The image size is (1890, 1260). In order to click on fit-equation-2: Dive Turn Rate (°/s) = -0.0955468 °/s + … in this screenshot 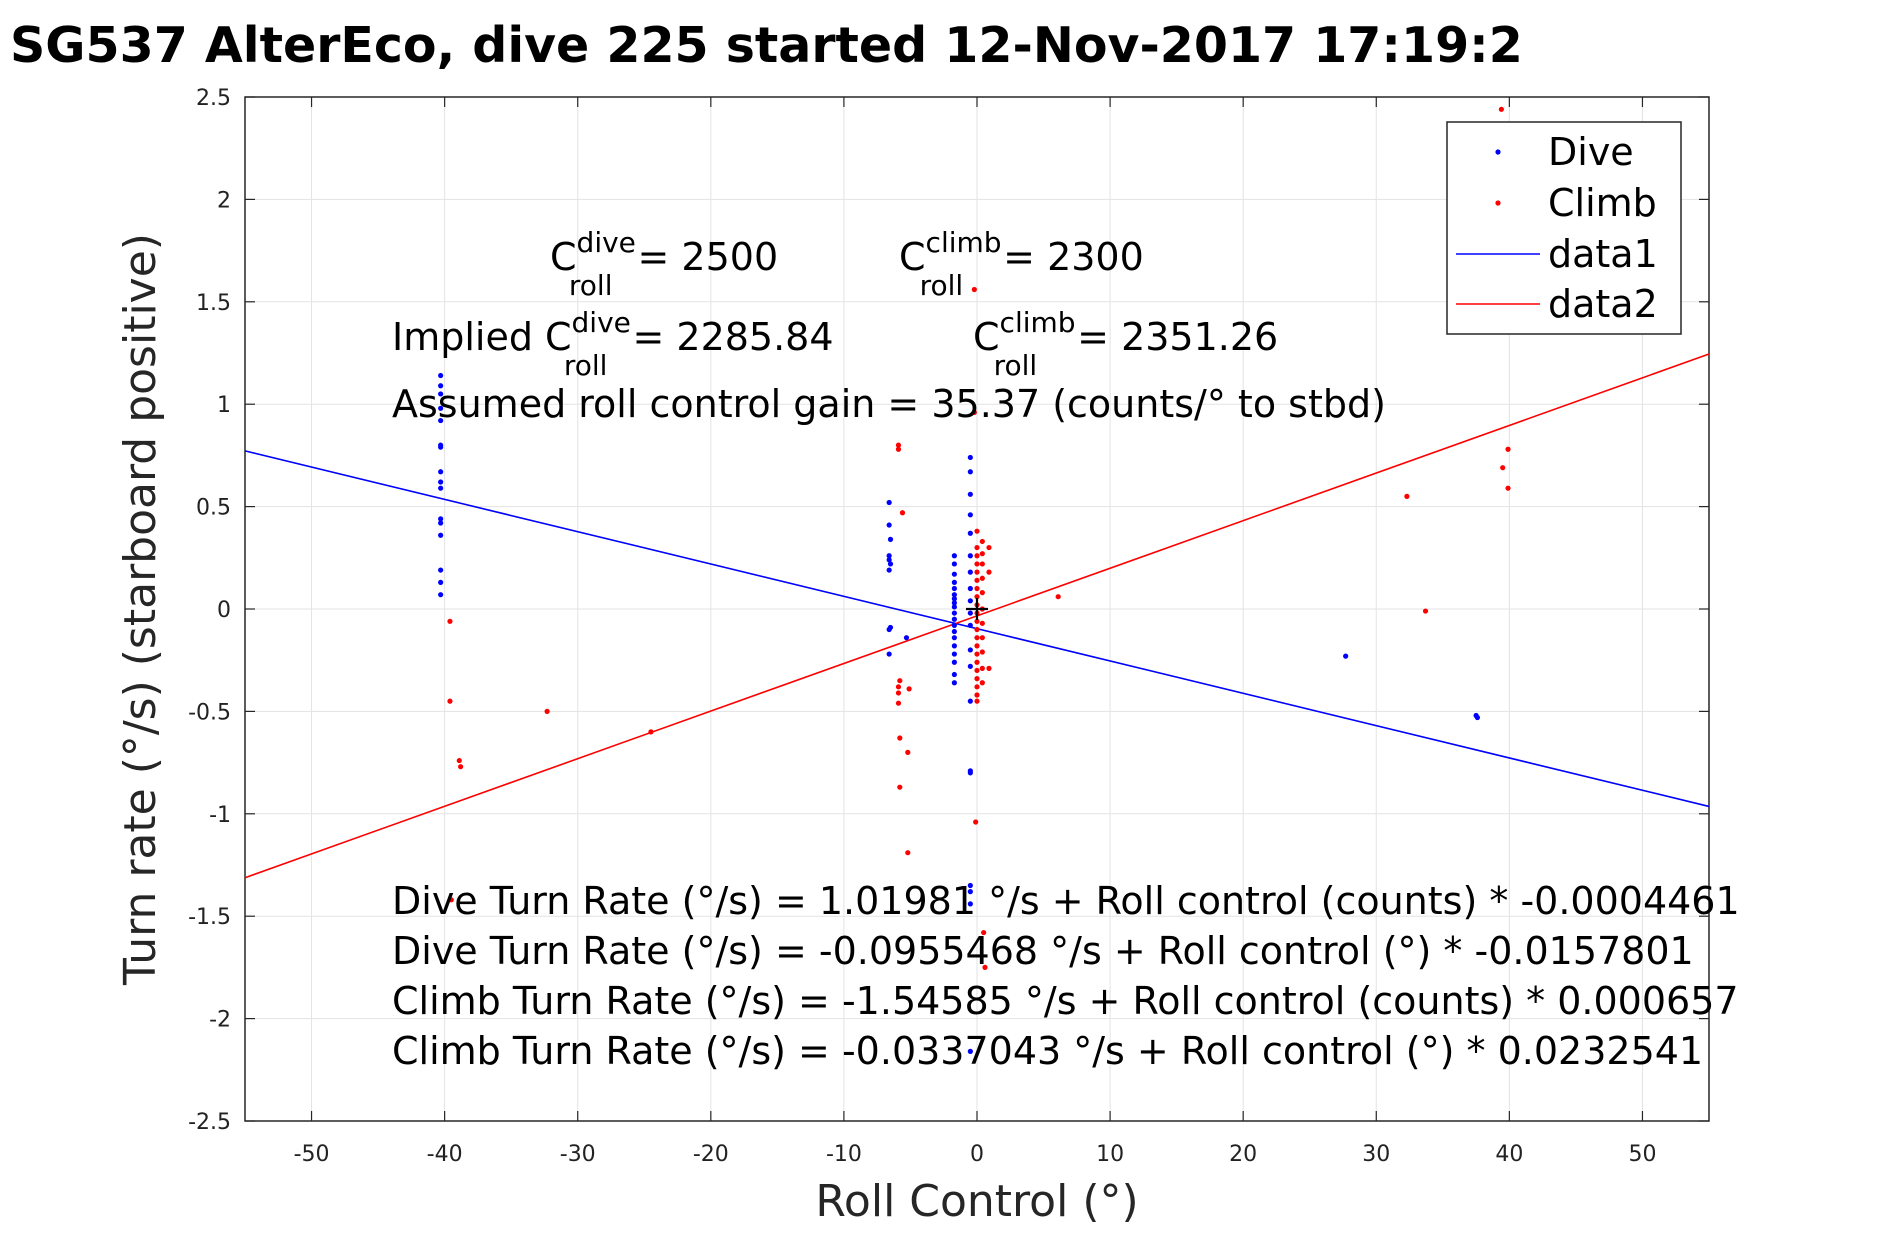, I will do `click(1043, 951)`.